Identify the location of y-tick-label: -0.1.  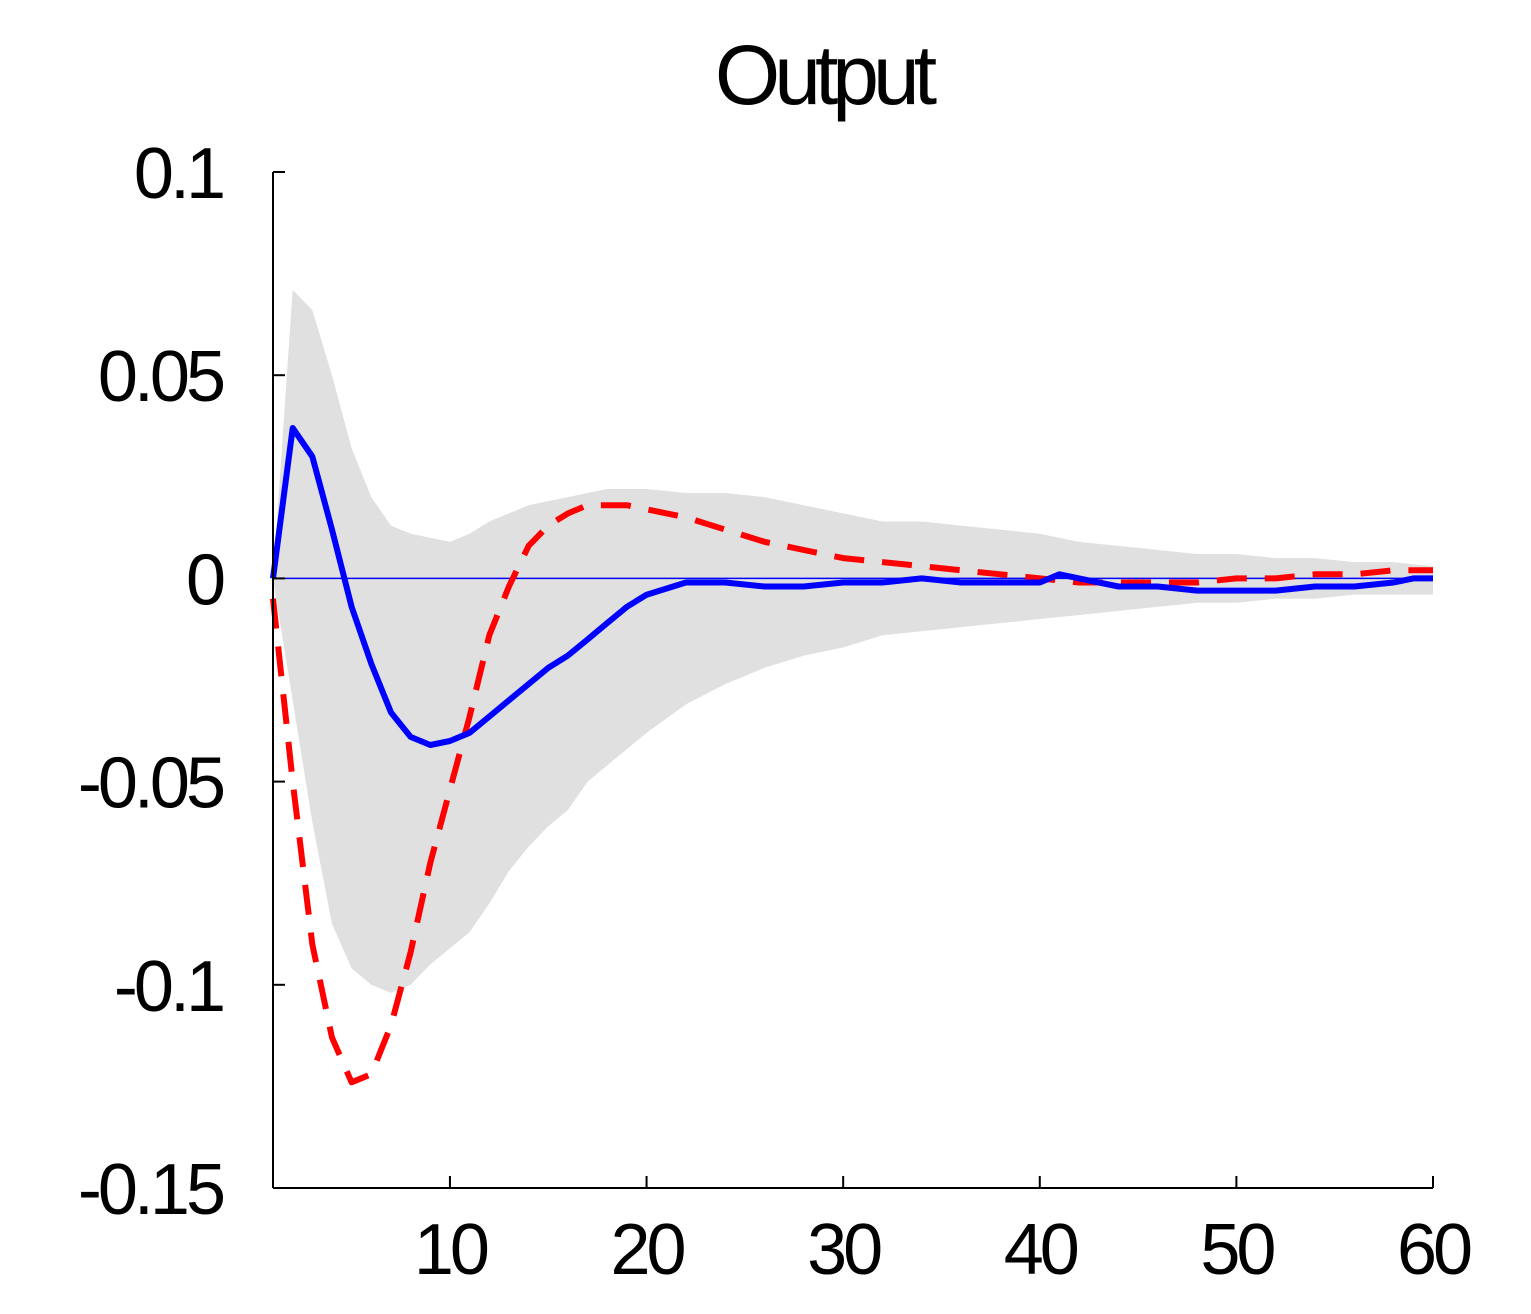
(168, 987).